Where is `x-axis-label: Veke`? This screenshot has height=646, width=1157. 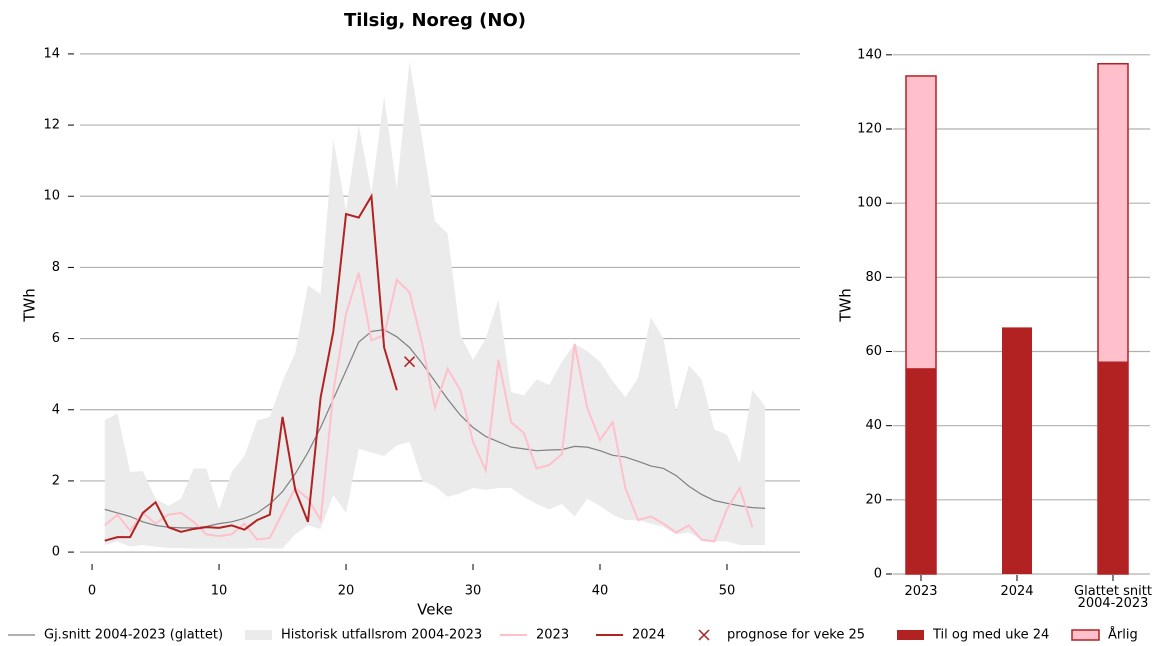 x-axis-label: Veke is located at coordinates (435, 610).